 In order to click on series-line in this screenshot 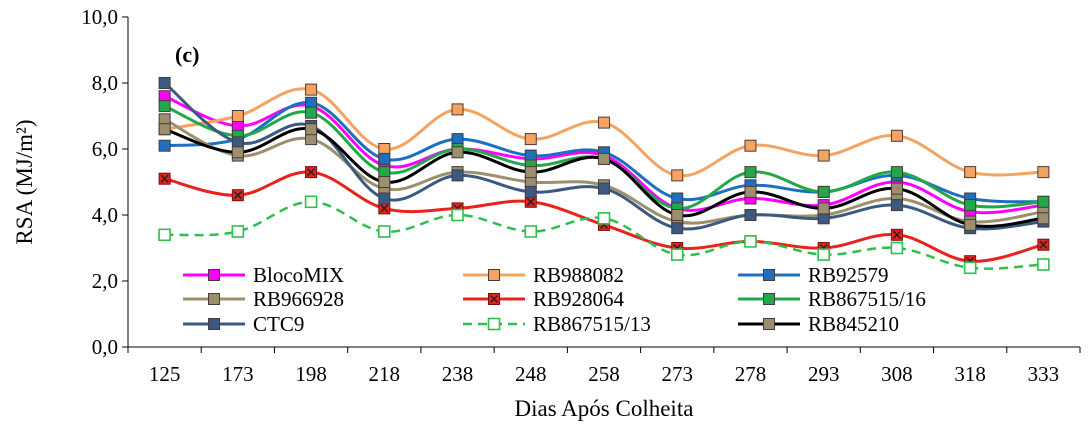, I will do `click(604, 235)`.